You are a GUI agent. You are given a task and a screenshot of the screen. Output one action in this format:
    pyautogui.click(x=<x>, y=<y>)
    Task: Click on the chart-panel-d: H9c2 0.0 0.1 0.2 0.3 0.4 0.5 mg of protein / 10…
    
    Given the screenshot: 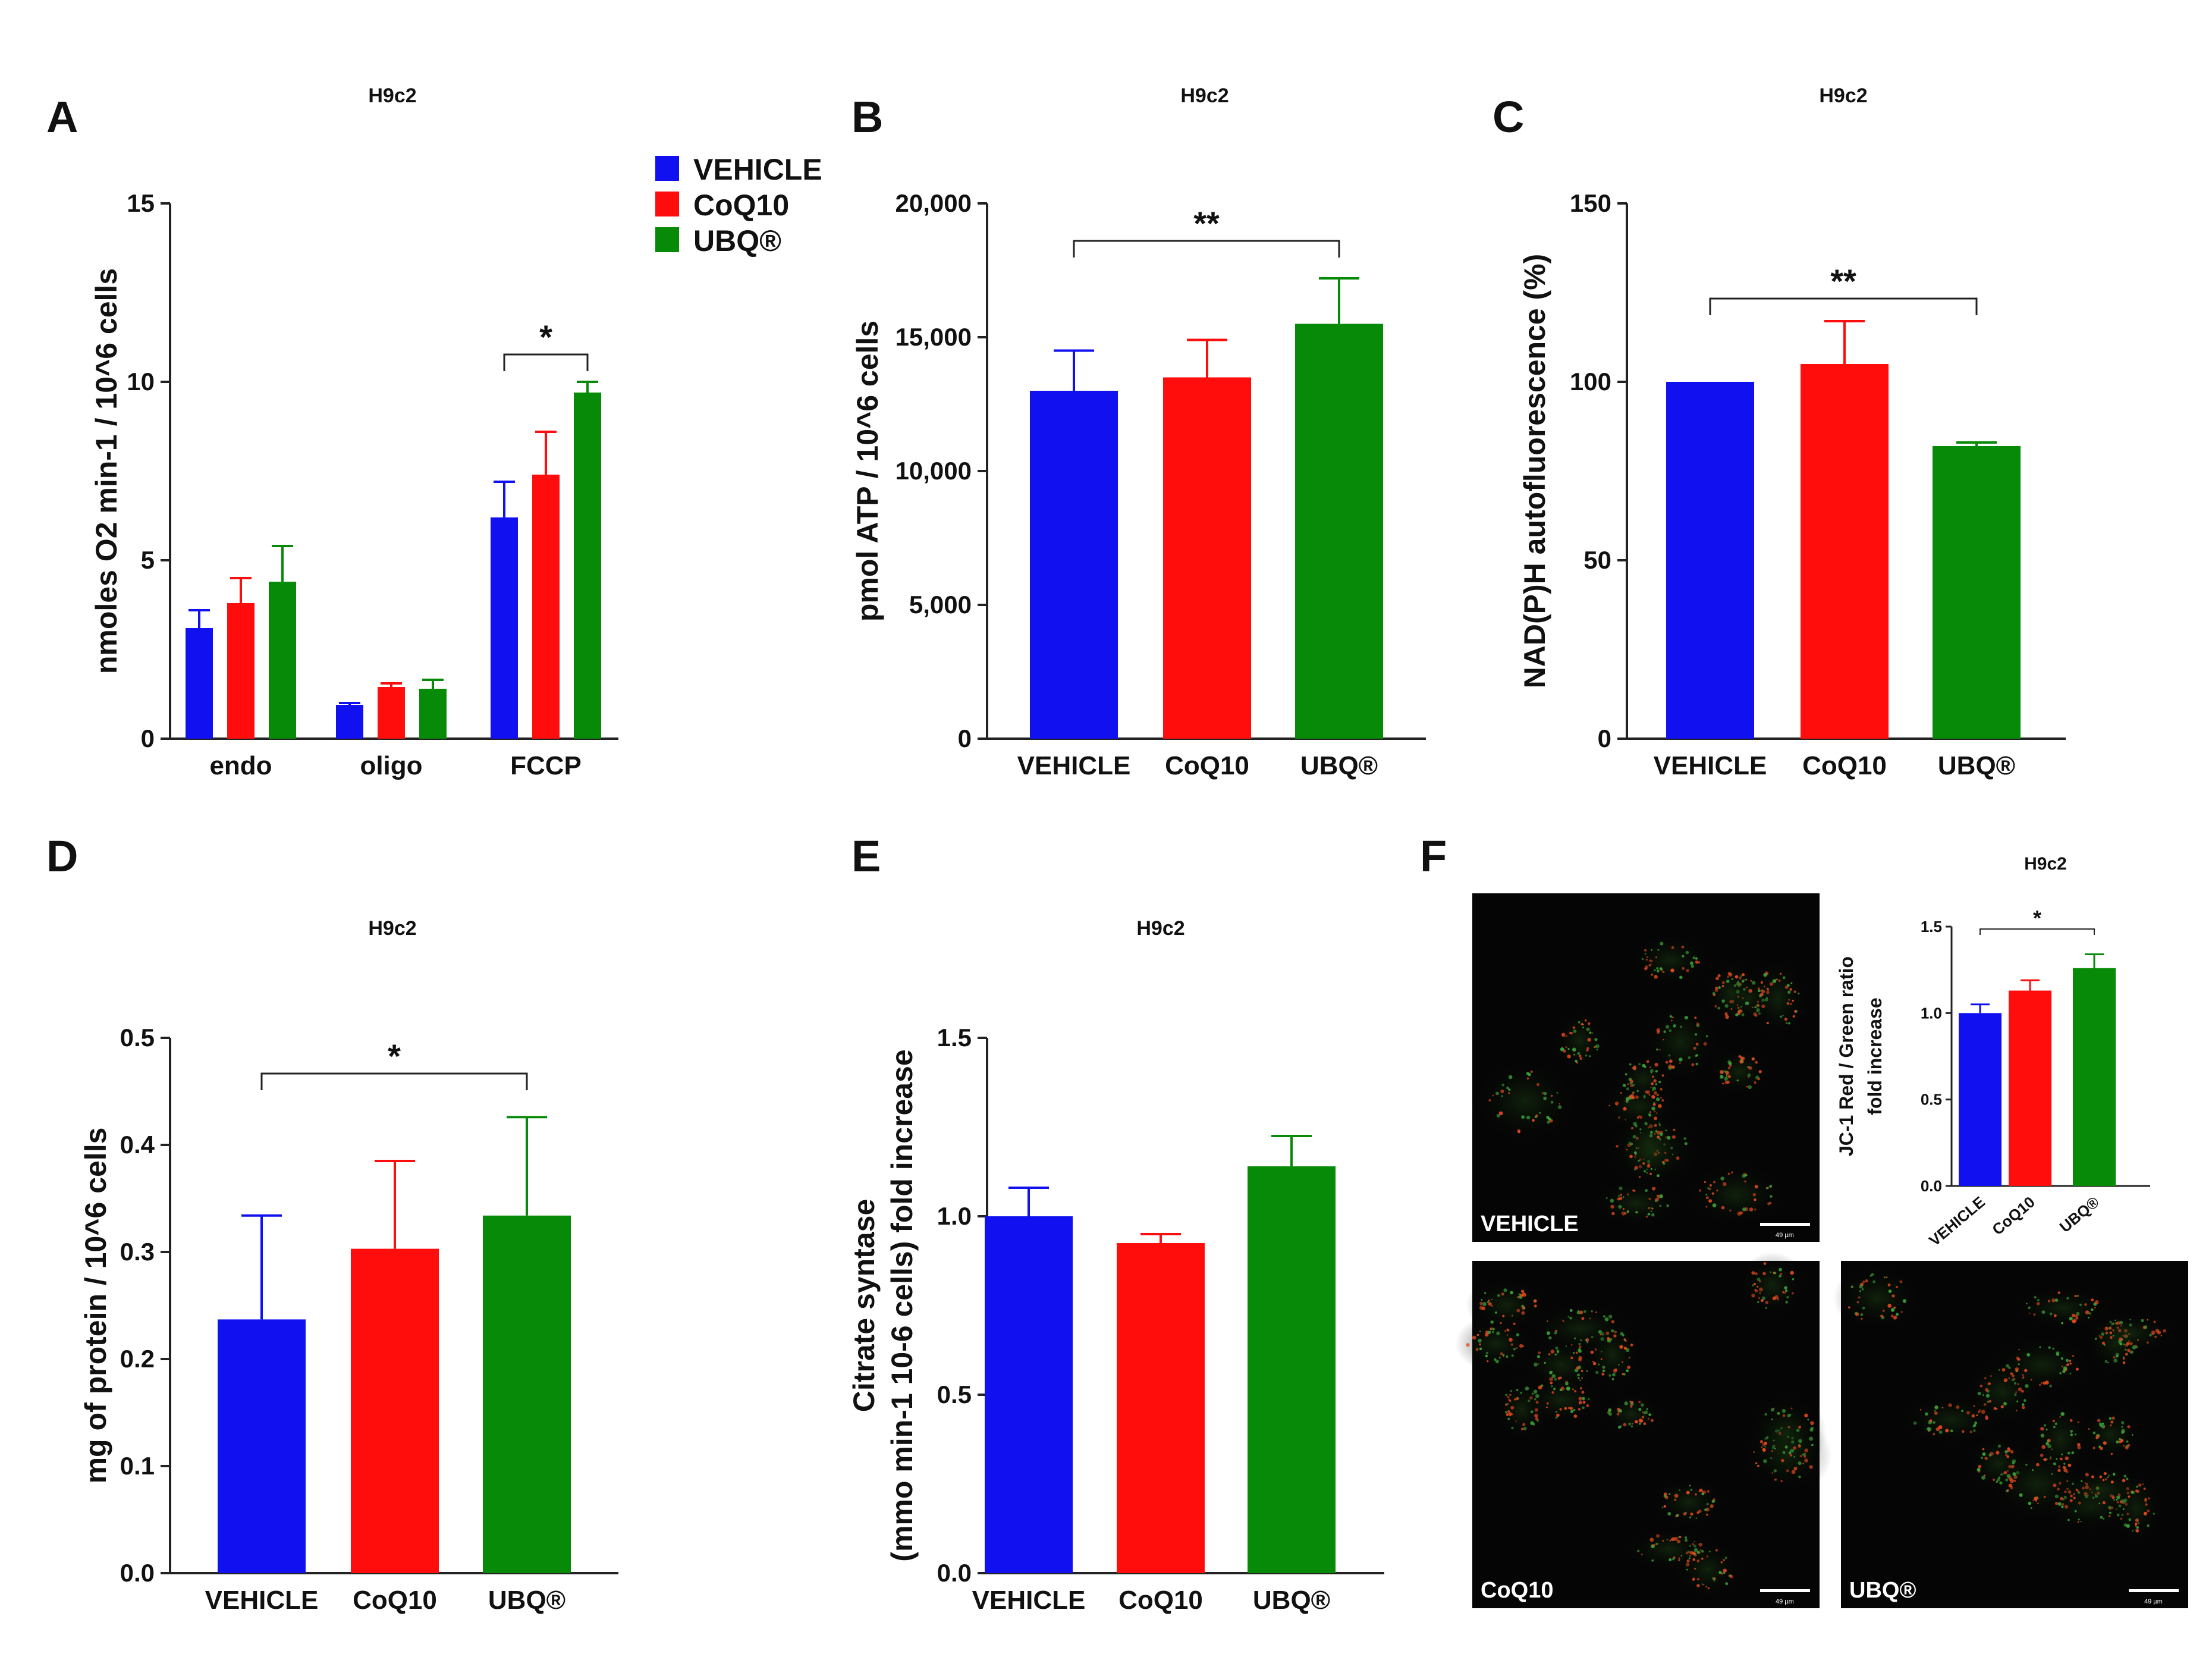 What is the action you would take?
    pyautogui.click(x=349, y=1266)
    